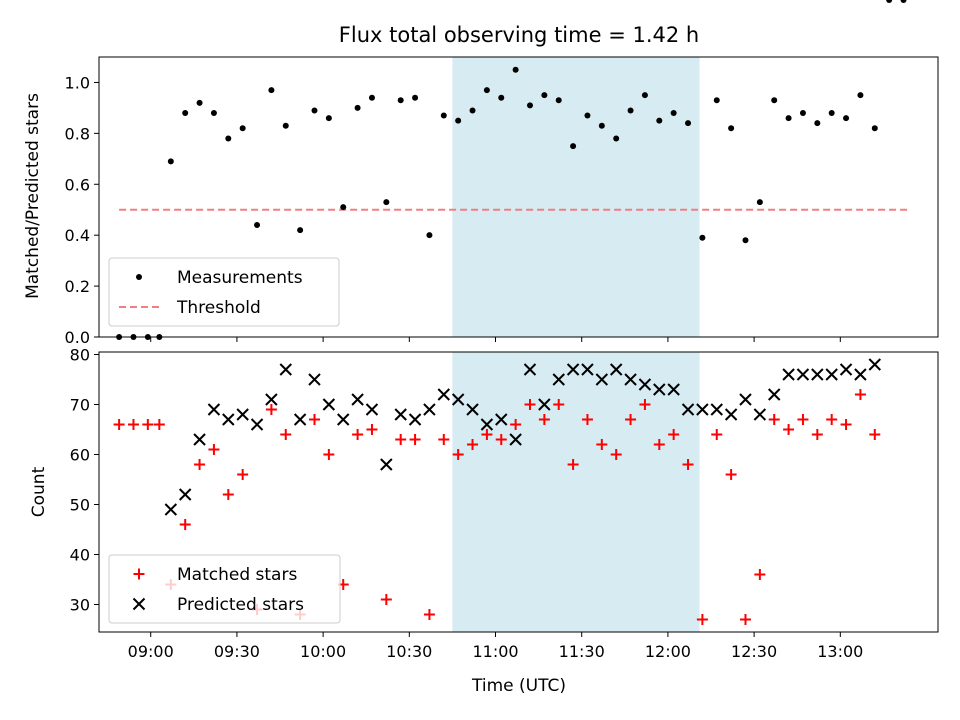 This screenshot has height=720, width=960. I want to click on xtick-label: 11:00, so click(495, 651).